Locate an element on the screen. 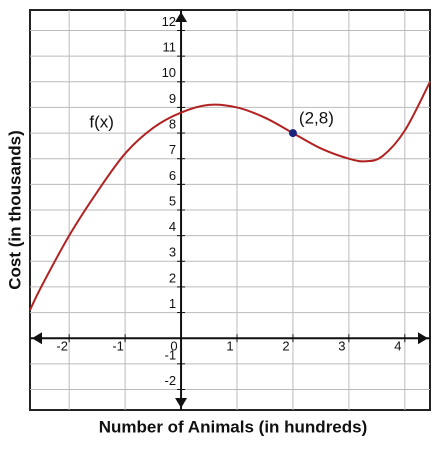 This screenshot has height=450, width=437. y-tick-label: 12 is located at coordinates (169, 21).